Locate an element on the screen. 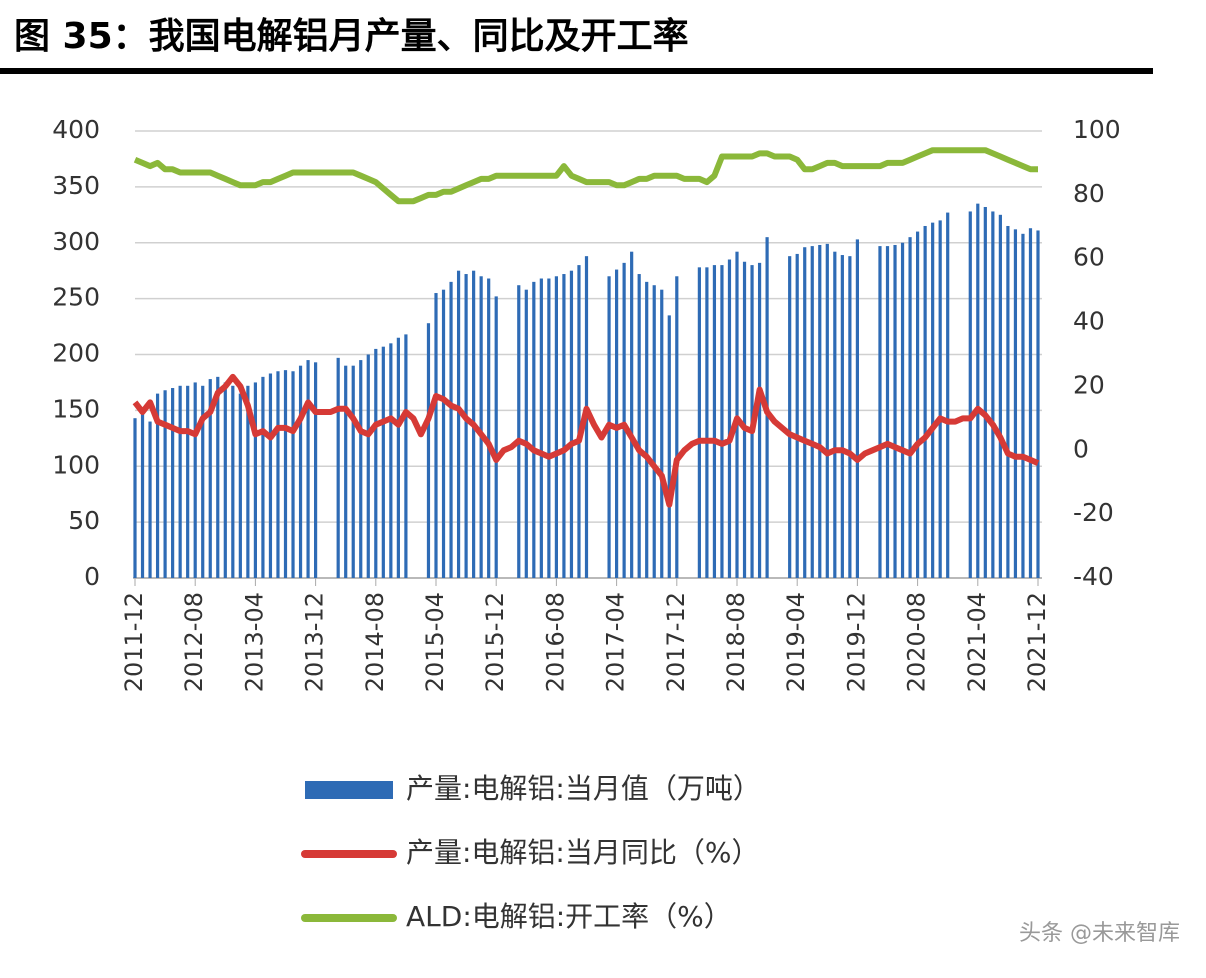  y2-tick-label: 20 is located at coordinates (1089, 384).